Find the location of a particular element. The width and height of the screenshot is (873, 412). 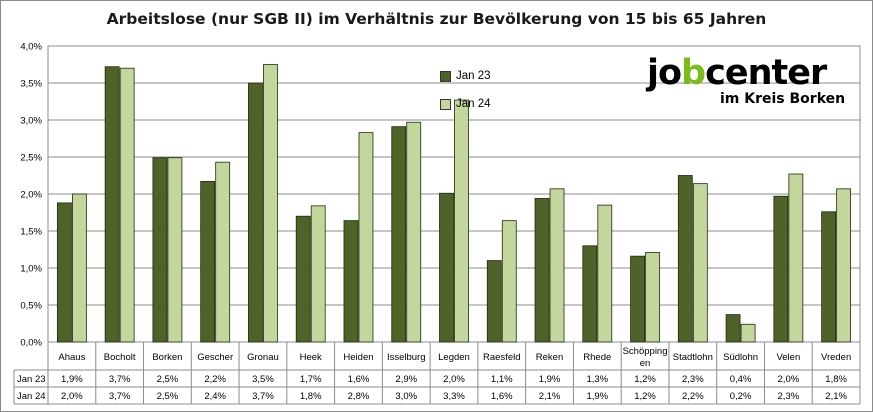

x-tick-label: Reken is located at coordinates (549, 357).